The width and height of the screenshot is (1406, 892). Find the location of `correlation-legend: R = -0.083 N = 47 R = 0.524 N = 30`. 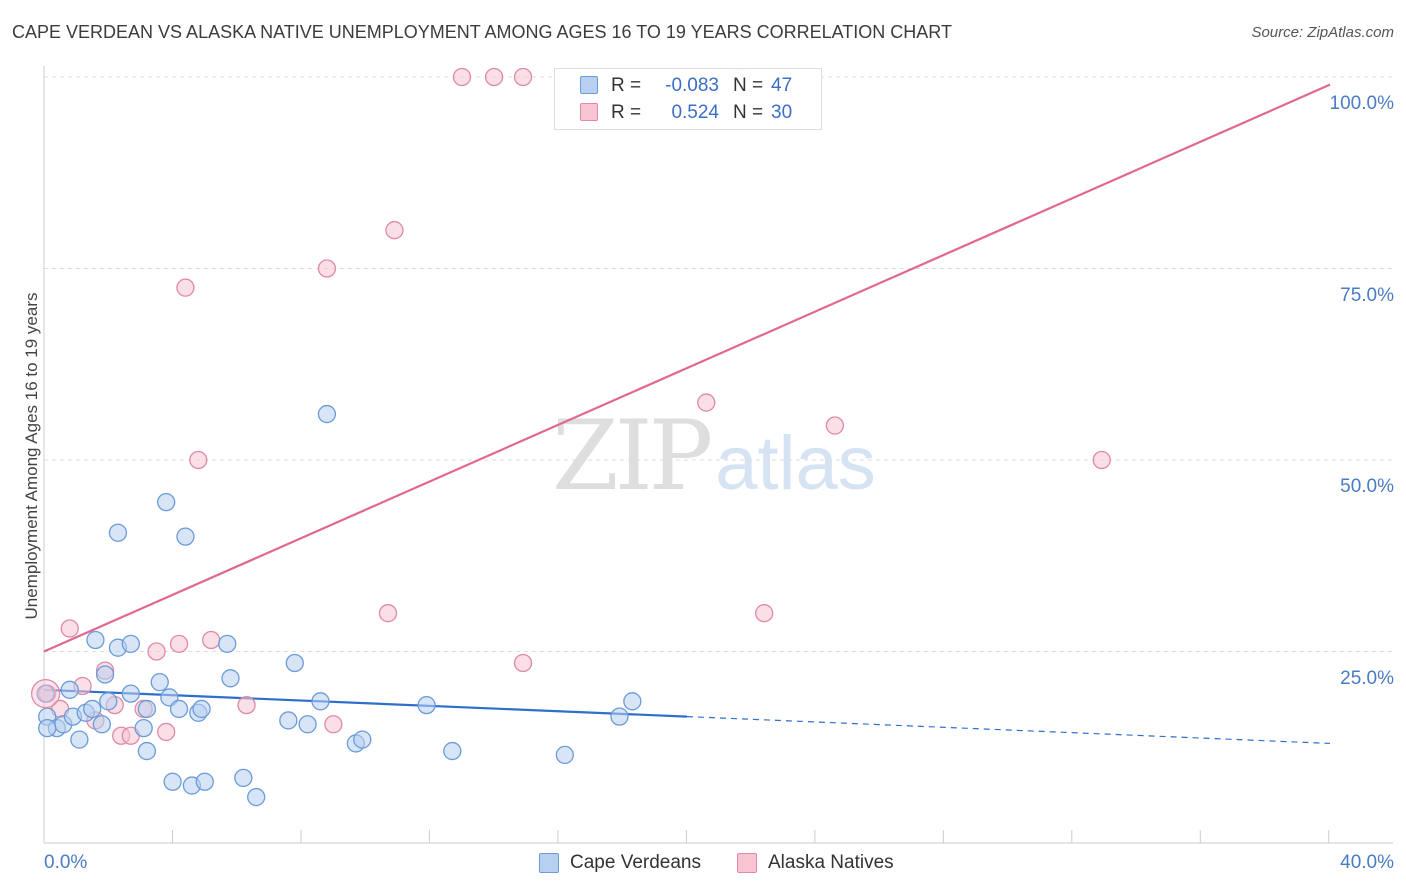

correlation-legend: R = -0.083 N = 47 R = 0.524 N = 30 is located at coordinates (688, 99).